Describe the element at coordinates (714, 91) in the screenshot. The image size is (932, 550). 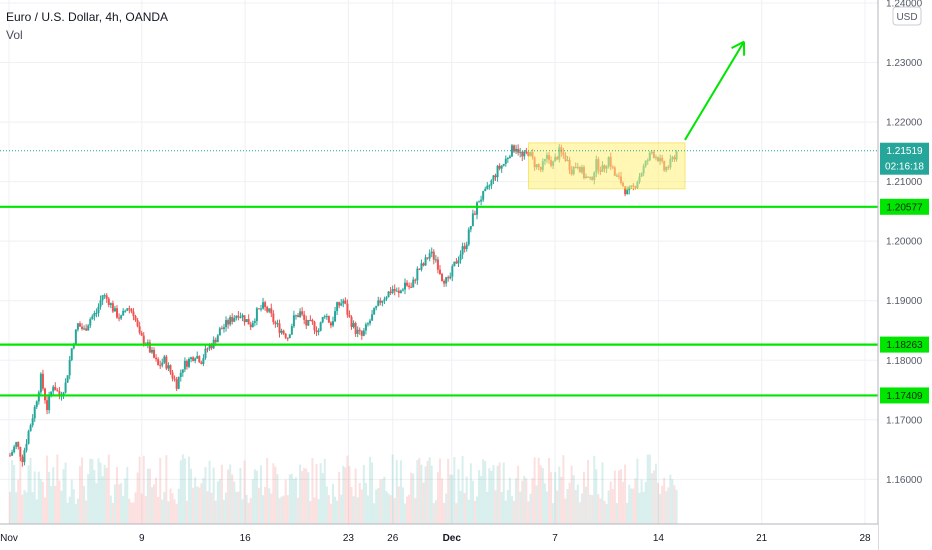
I see `projection-arrow` at that location.